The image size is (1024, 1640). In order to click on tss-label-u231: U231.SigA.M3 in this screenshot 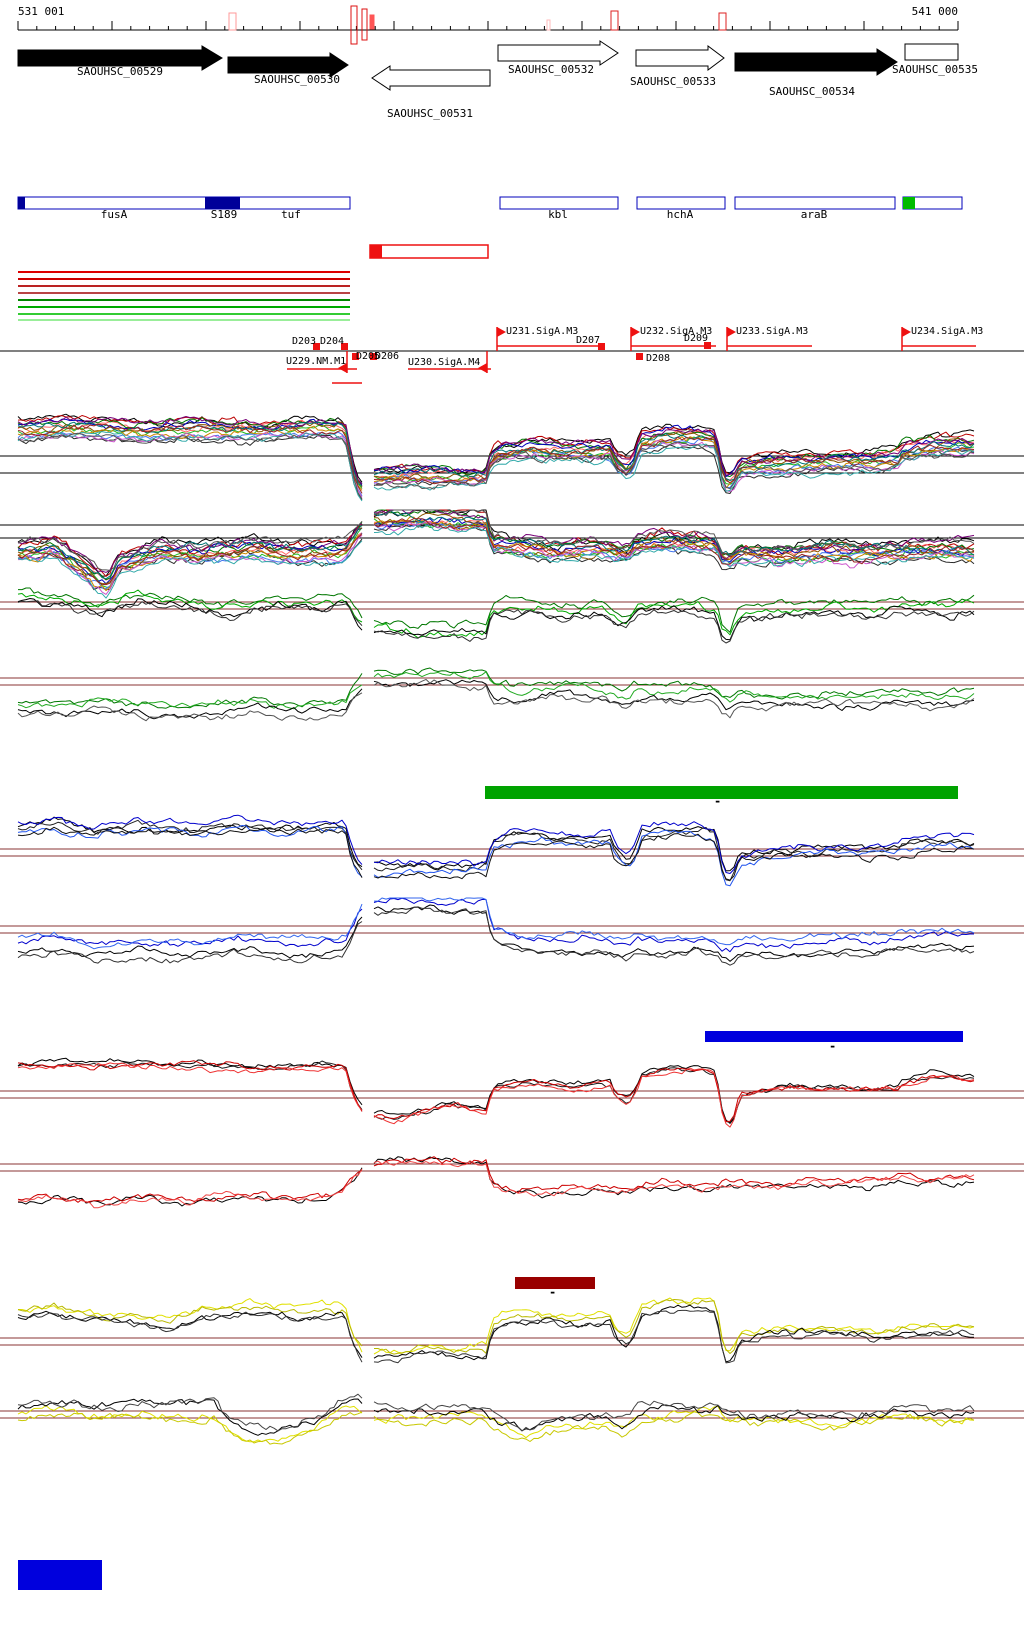, I will do `click(542, 331)`.